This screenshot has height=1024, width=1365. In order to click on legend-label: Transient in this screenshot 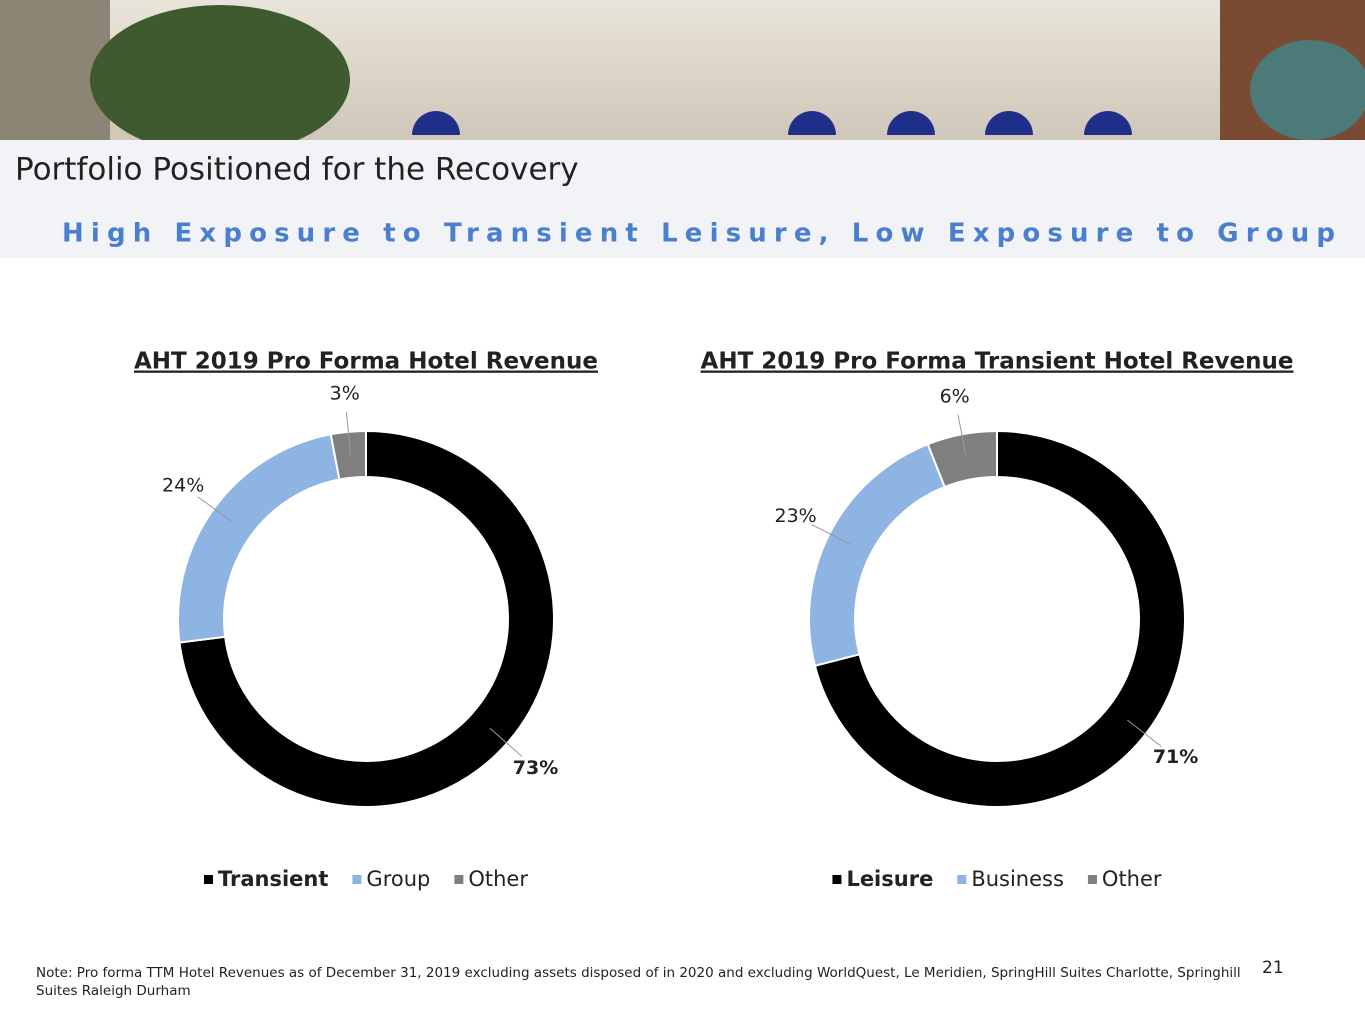, I will do `click(273, 879)`.